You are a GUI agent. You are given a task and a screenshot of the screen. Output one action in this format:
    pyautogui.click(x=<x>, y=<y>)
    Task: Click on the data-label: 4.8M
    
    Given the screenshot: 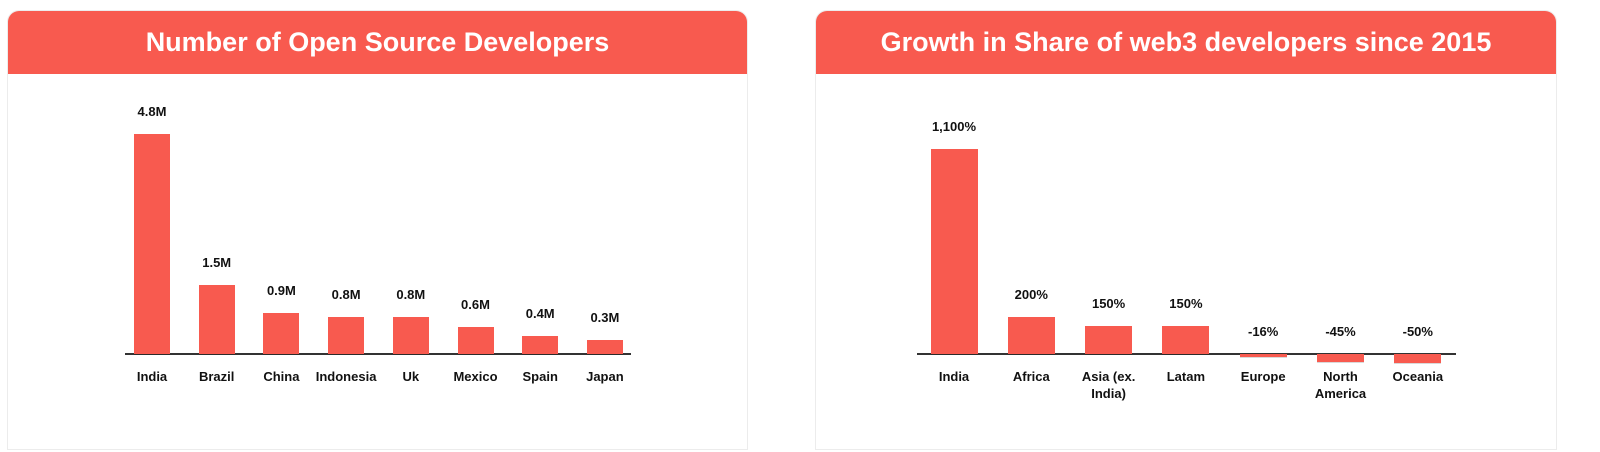 What is the action you would take?
    pyautogui.click(x=152, y=111)
    